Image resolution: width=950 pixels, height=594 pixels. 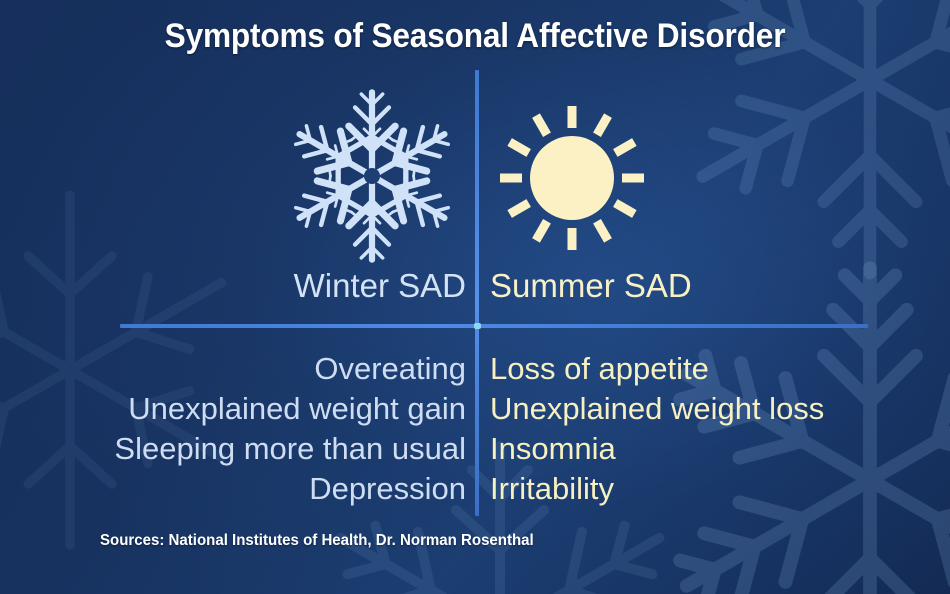 I want to click on list-item: Irritability, so click(x=552, y=488).